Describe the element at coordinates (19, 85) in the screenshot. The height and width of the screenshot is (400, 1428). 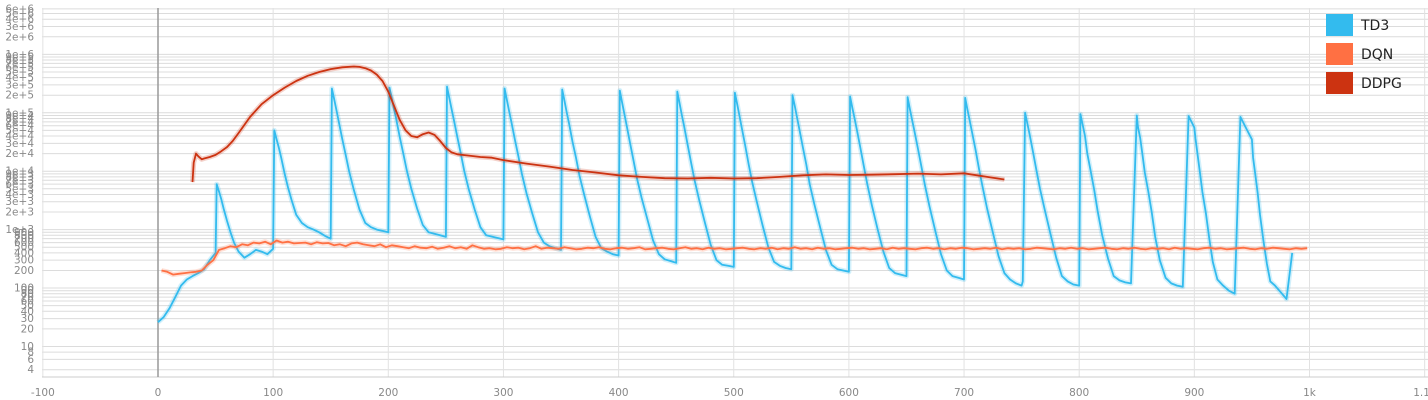
I see `y-tick-label: 3e+5` at that location.